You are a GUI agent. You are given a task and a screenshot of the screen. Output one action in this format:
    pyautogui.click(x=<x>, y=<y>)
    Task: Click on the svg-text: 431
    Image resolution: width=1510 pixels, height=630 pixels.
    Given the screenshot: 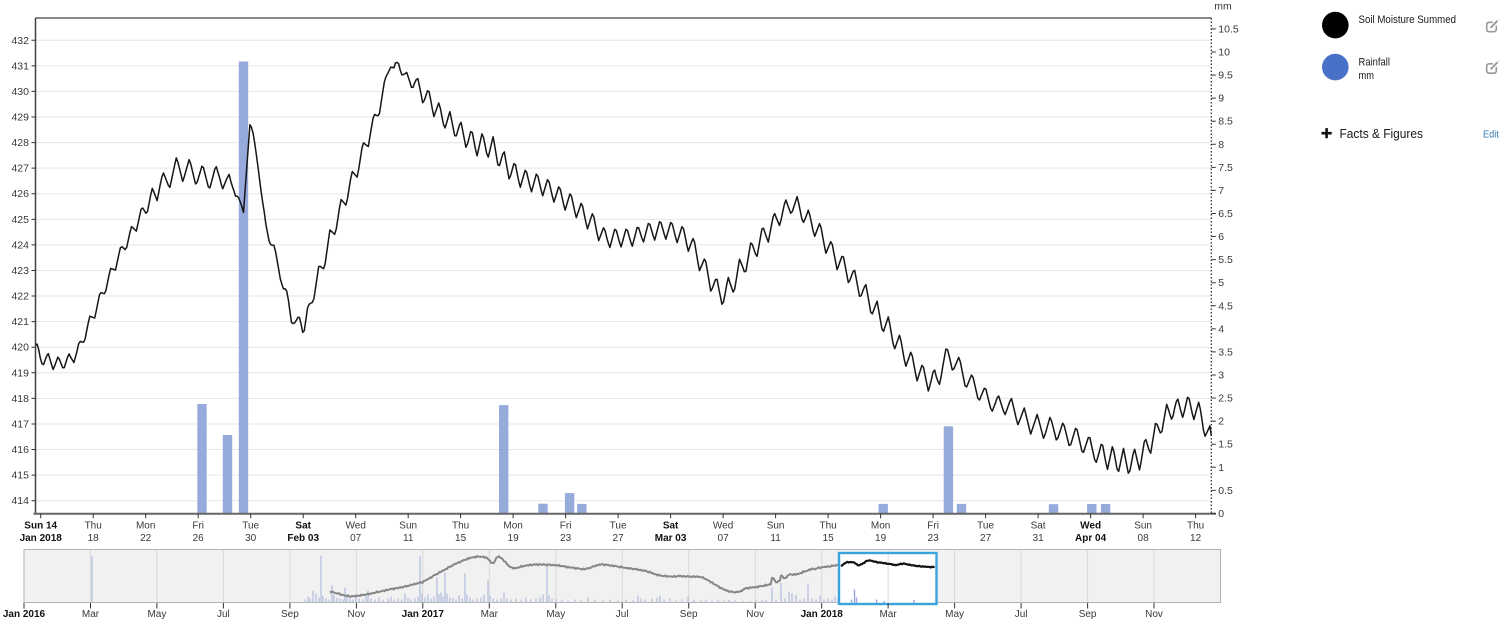 What is the action you would take?
    pyautogui.click(x=20, y=66)
    